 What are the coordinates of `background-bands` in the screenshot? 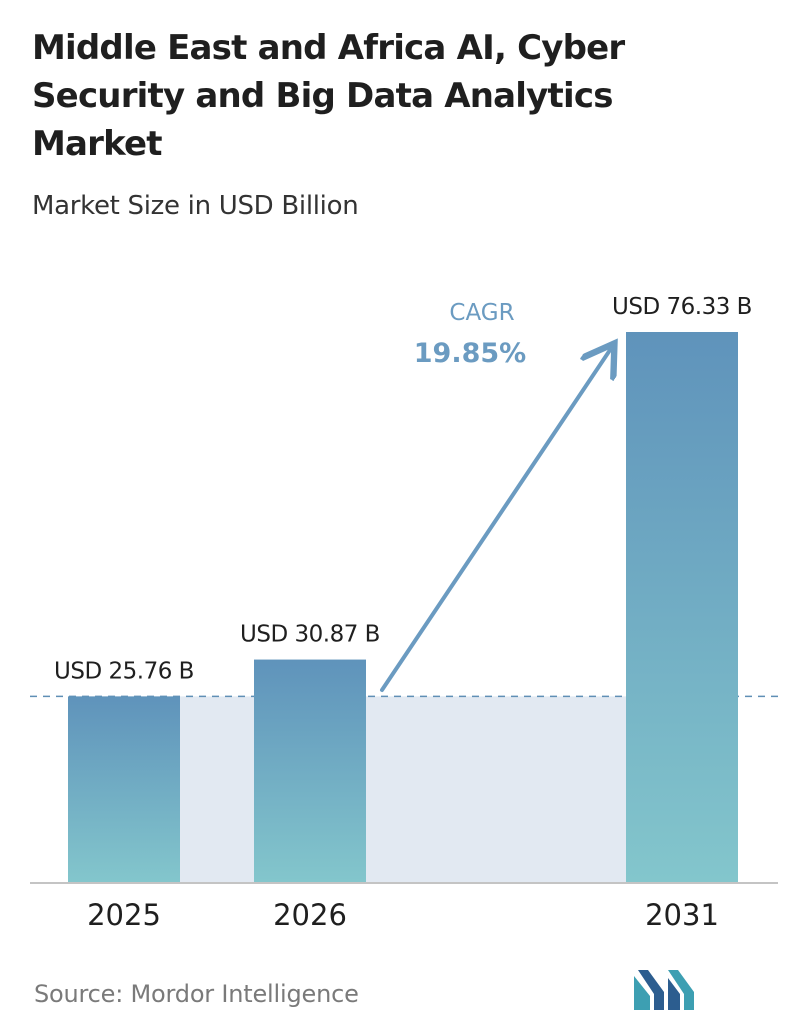 It's located at (403, 789).